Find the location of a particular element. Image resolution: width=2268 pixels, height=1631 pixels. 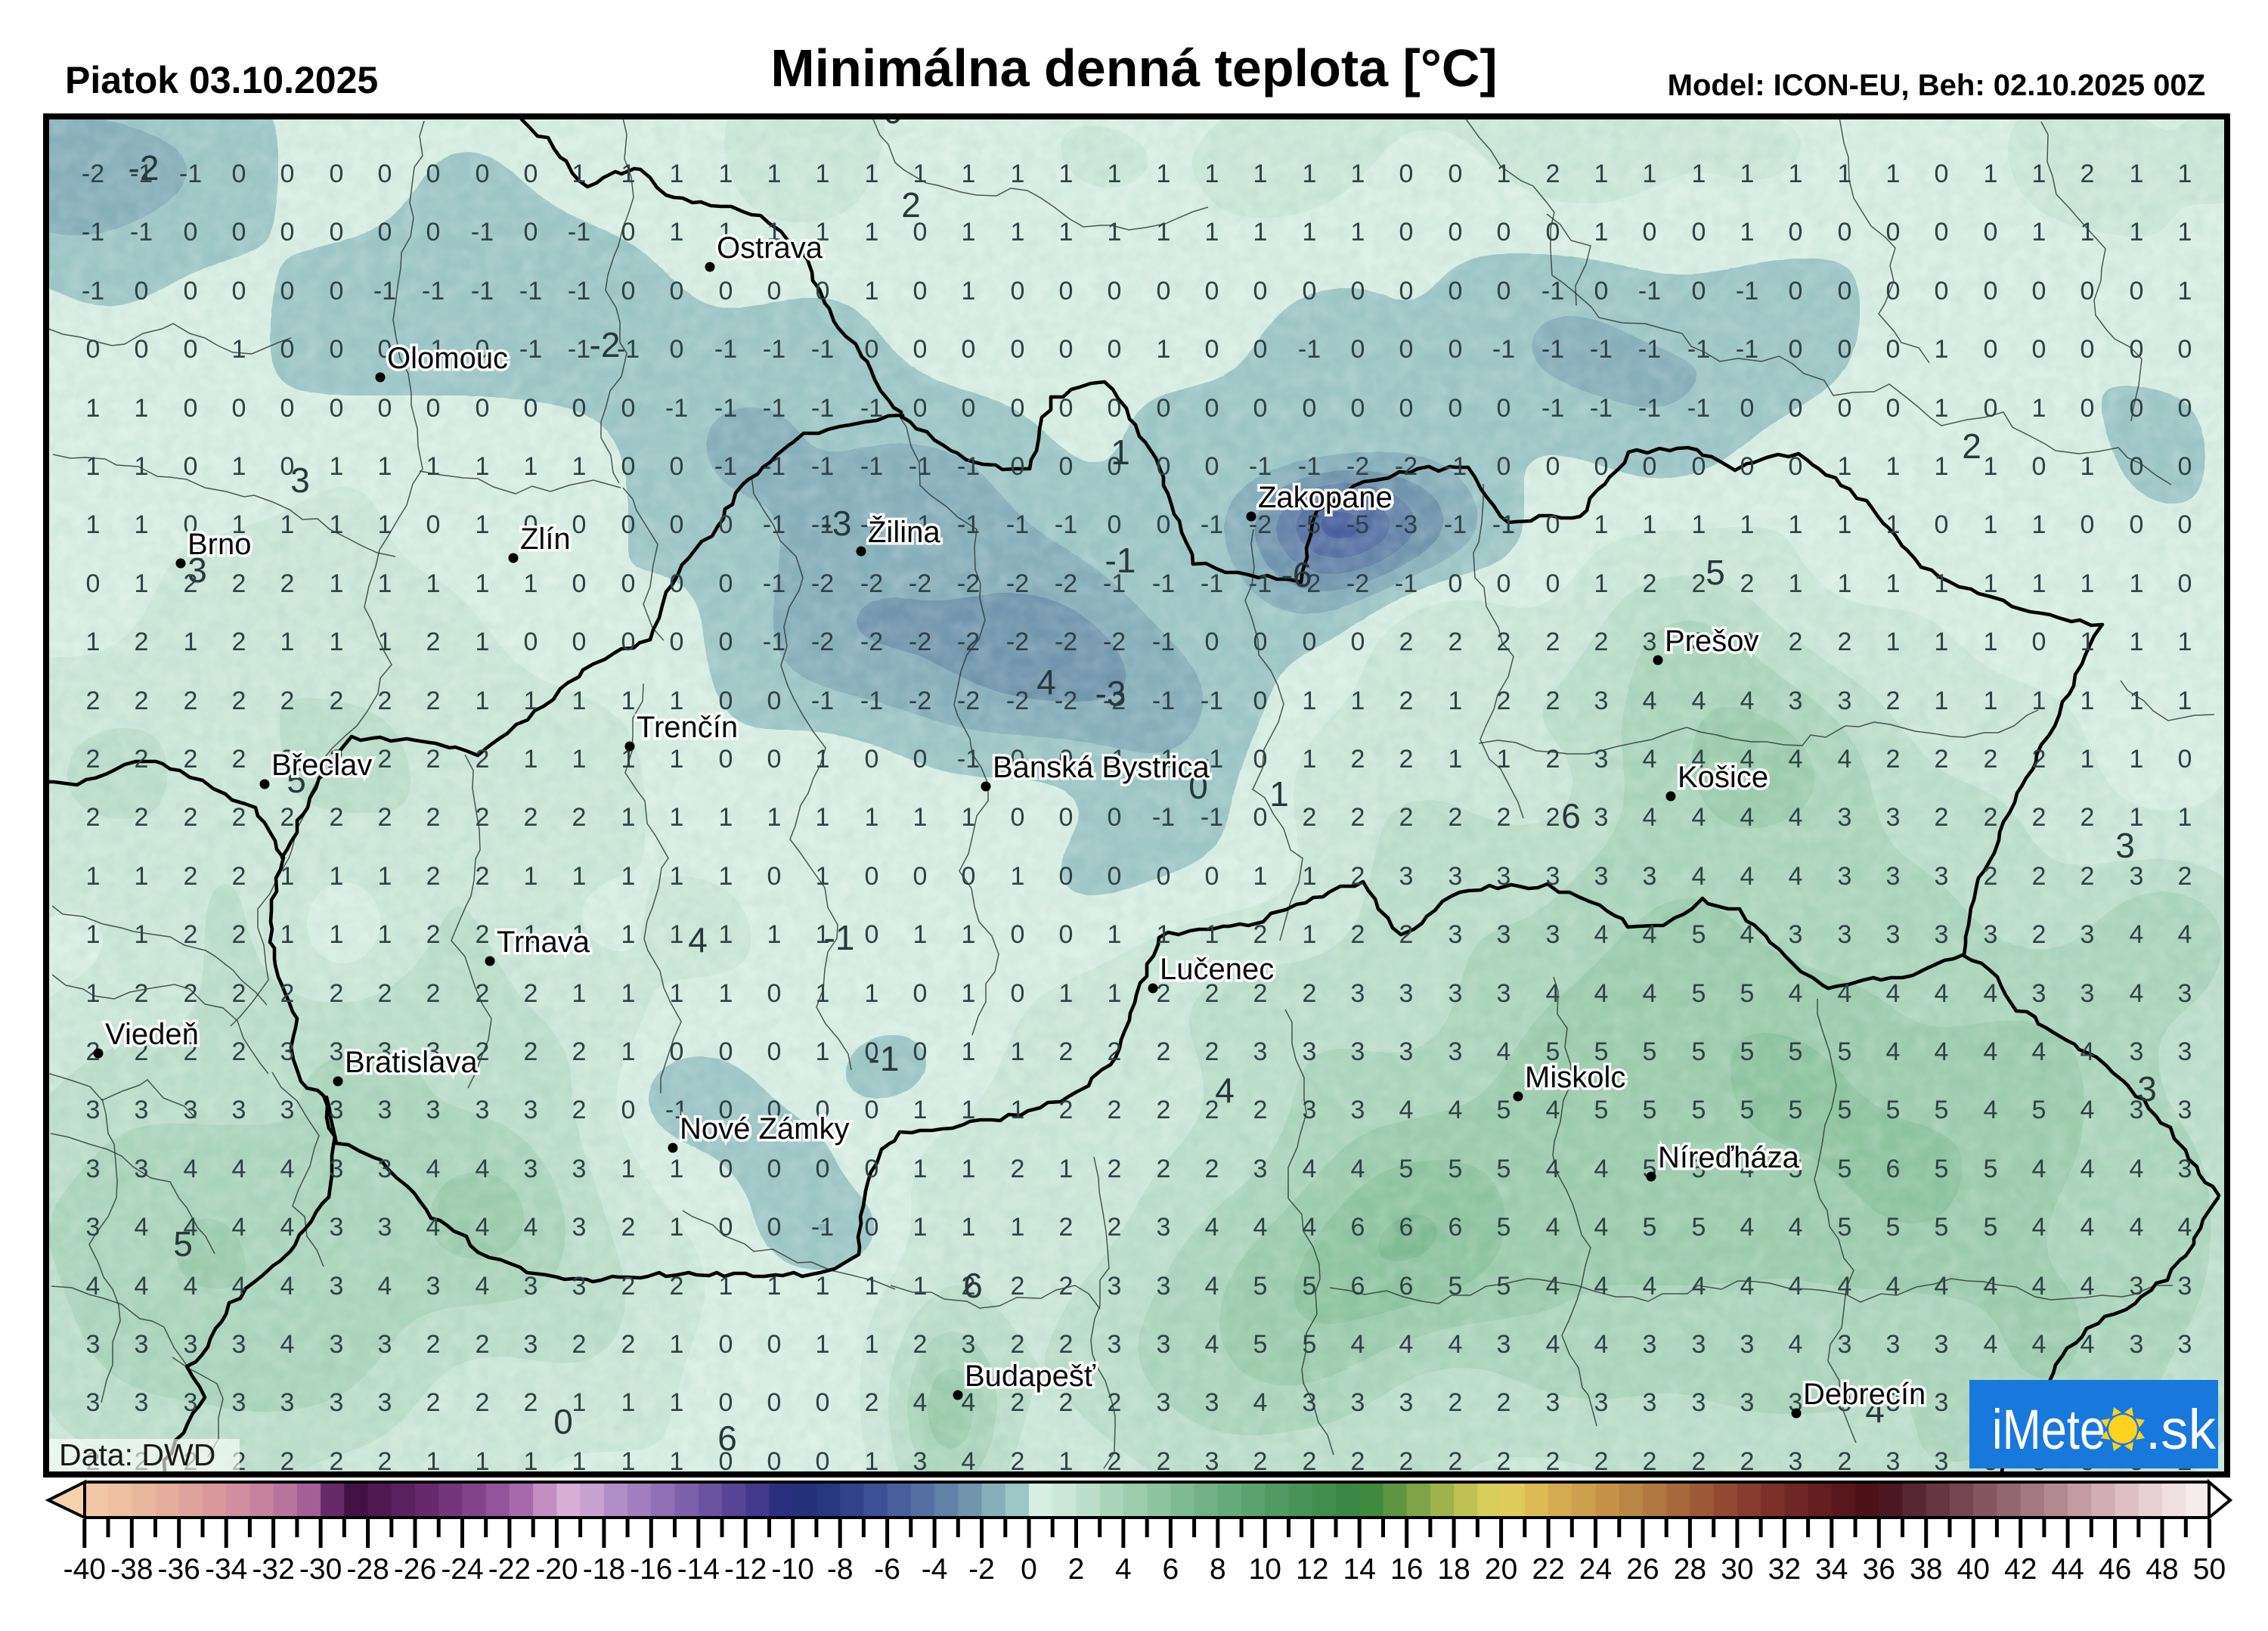

svg-text: 6 is located at coordinates (1358, 1227).